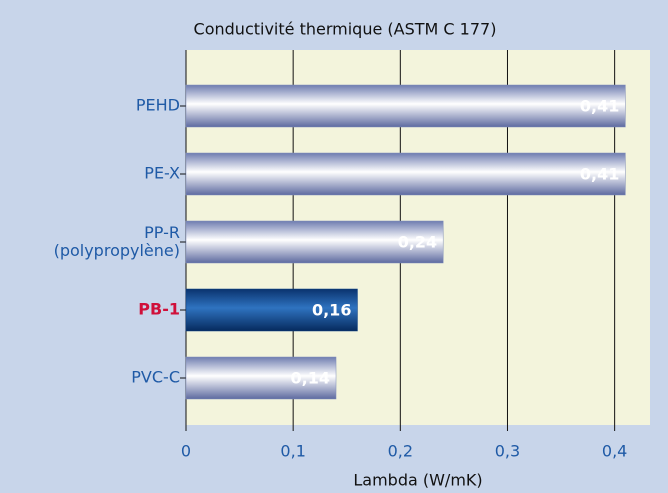 Image resolution: width=668 pixels, height=493 pixels. What do you see at coordinates (292, 451) in the screenshot?
I see `x-tick-label: 0,1` at bounding box center [292, 451].